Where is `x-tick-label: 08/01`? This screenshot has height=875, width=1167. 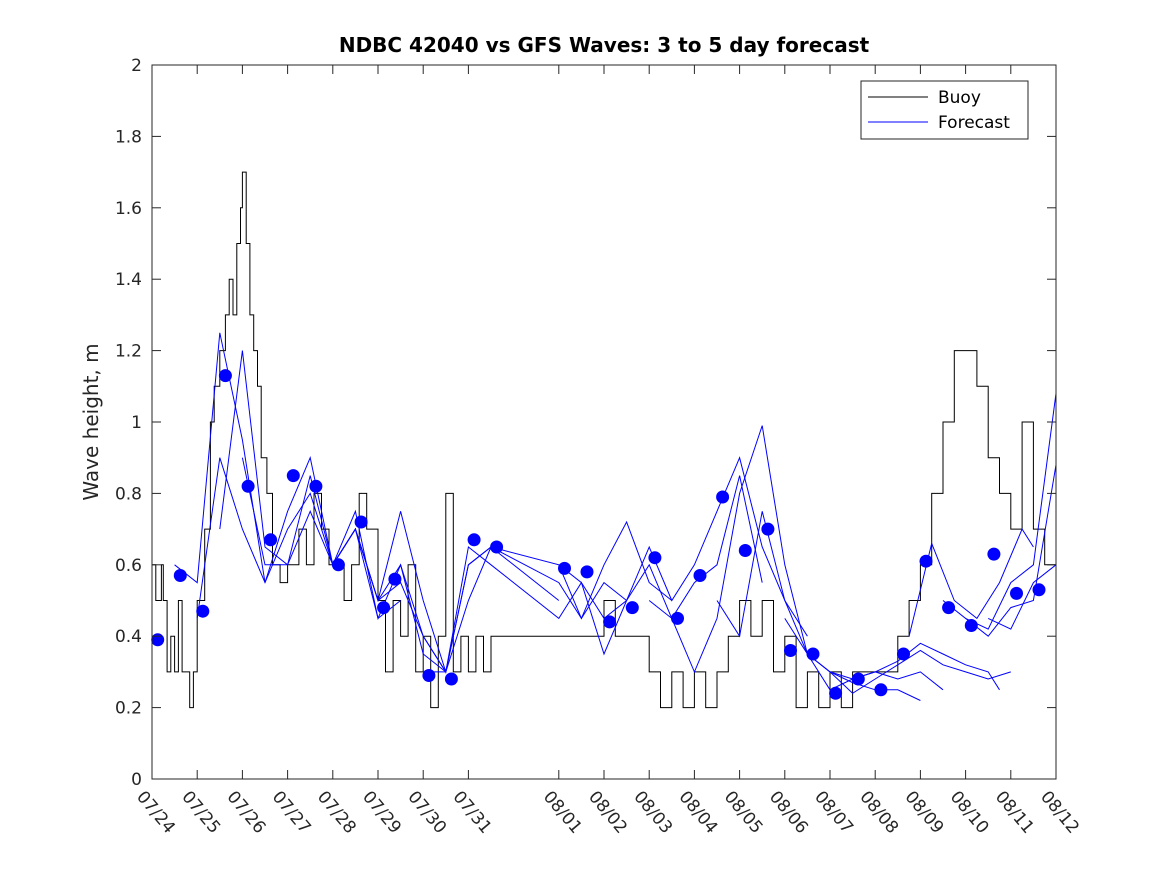 x-tick-label: 08/01 is located at coordinates (562, 812).